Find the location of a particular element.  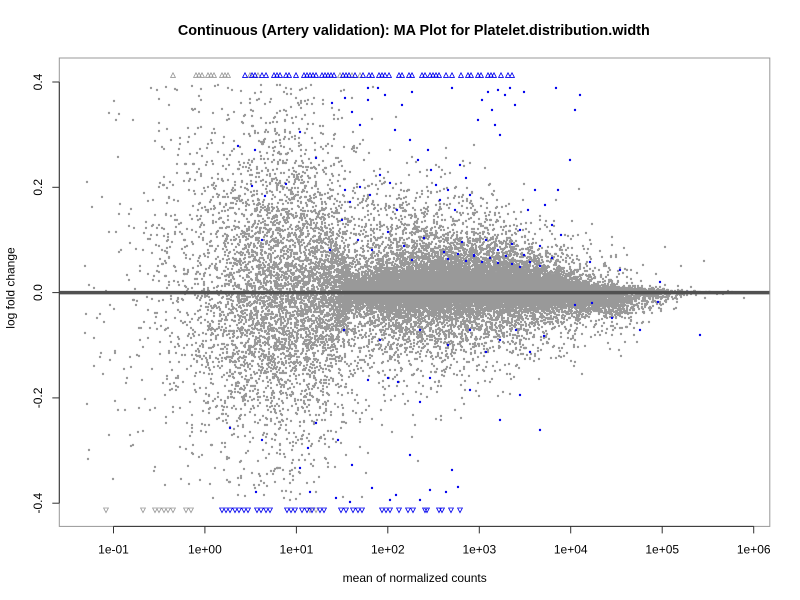

svg-text: 1e-01 is located at coordinates (113, 549).